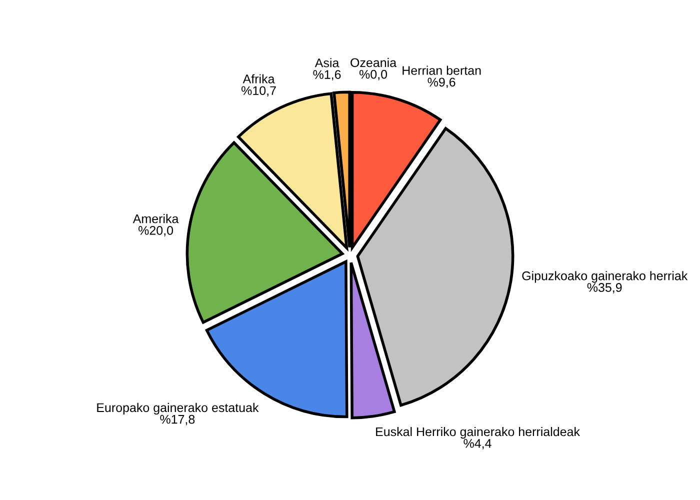  What do you see at coordinates (177, 420) in the screenshot?
I see `data-label: %17,8` at bounding box center [177, 420].